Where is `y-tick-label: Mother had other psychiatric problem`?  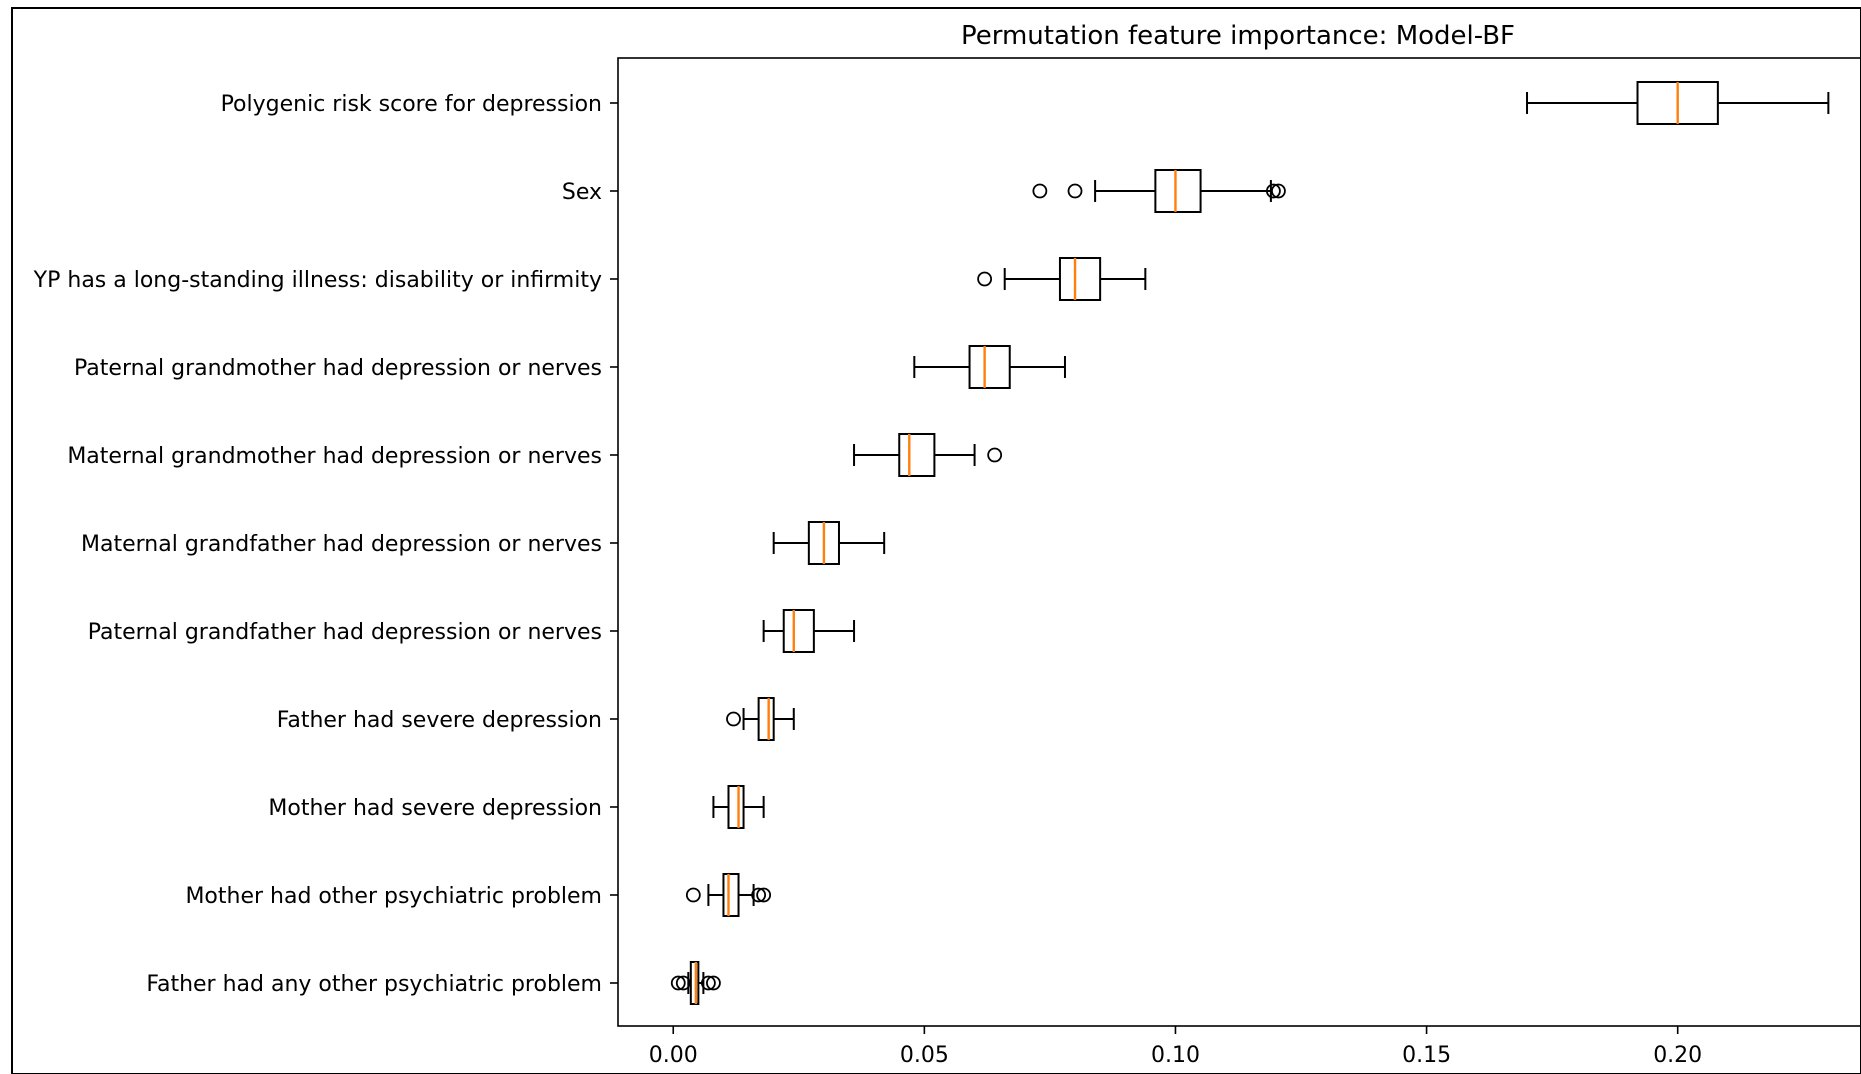
y-tick-label: Mother had other psychiatric problem is located at coordinates (393, 896).